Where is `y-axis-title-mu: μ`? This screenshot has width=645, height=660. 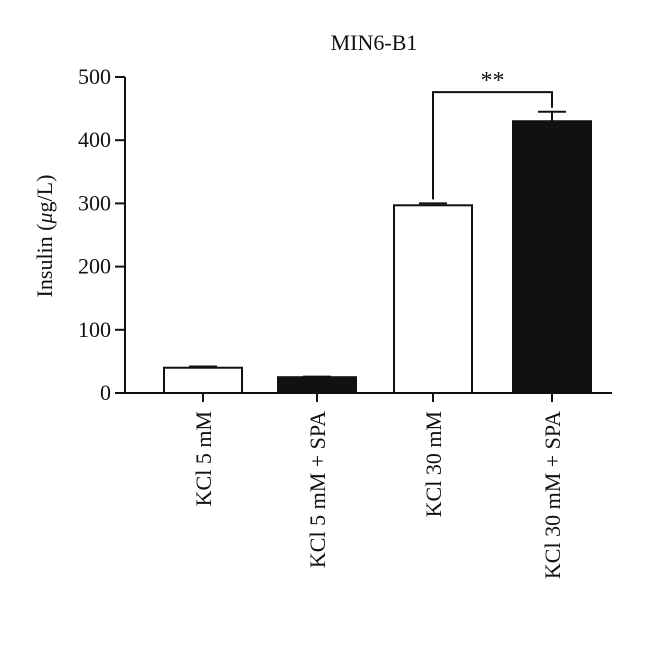
y-axis-title-mu: μ is located at coordinates (44, 218).